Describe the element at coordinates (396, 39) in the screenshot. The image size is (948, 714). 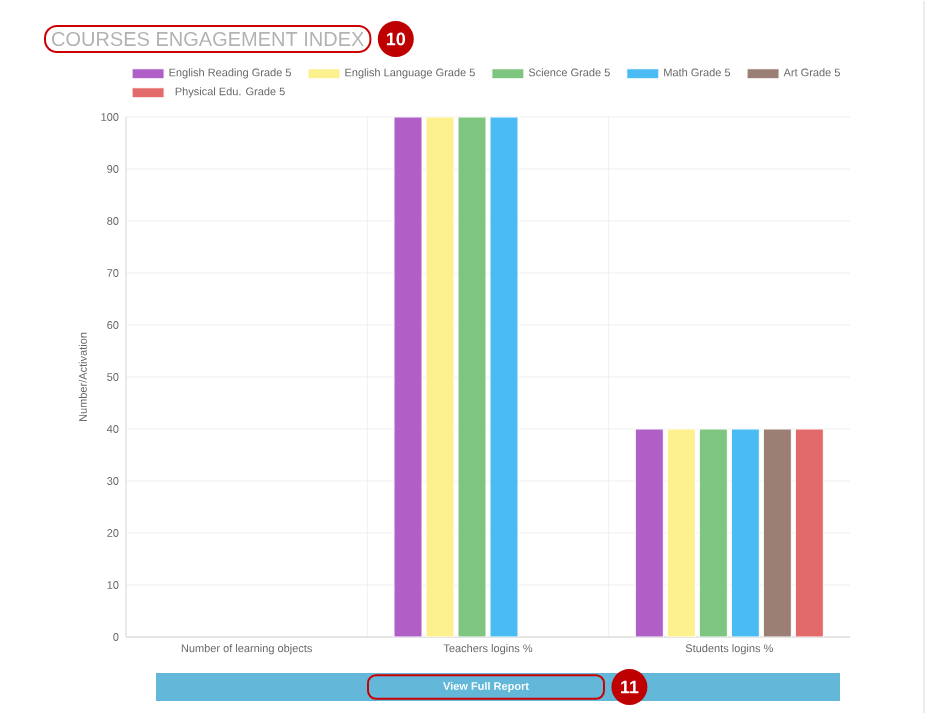
I see `text: 10` at that location.